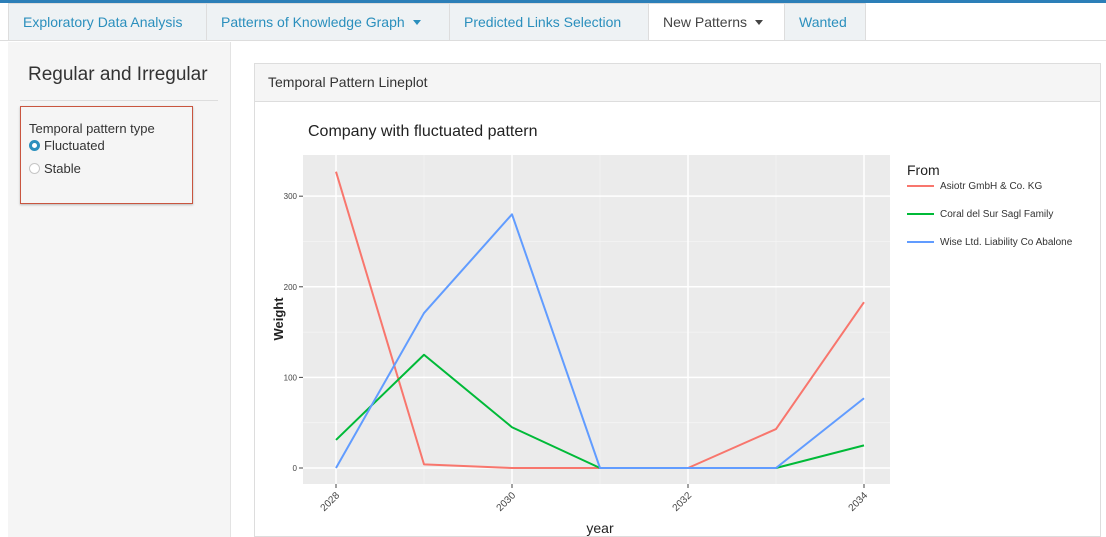 This screenshot has width=1106, height=537. I want to click on tab-label: Wanted, so click(823, 22).